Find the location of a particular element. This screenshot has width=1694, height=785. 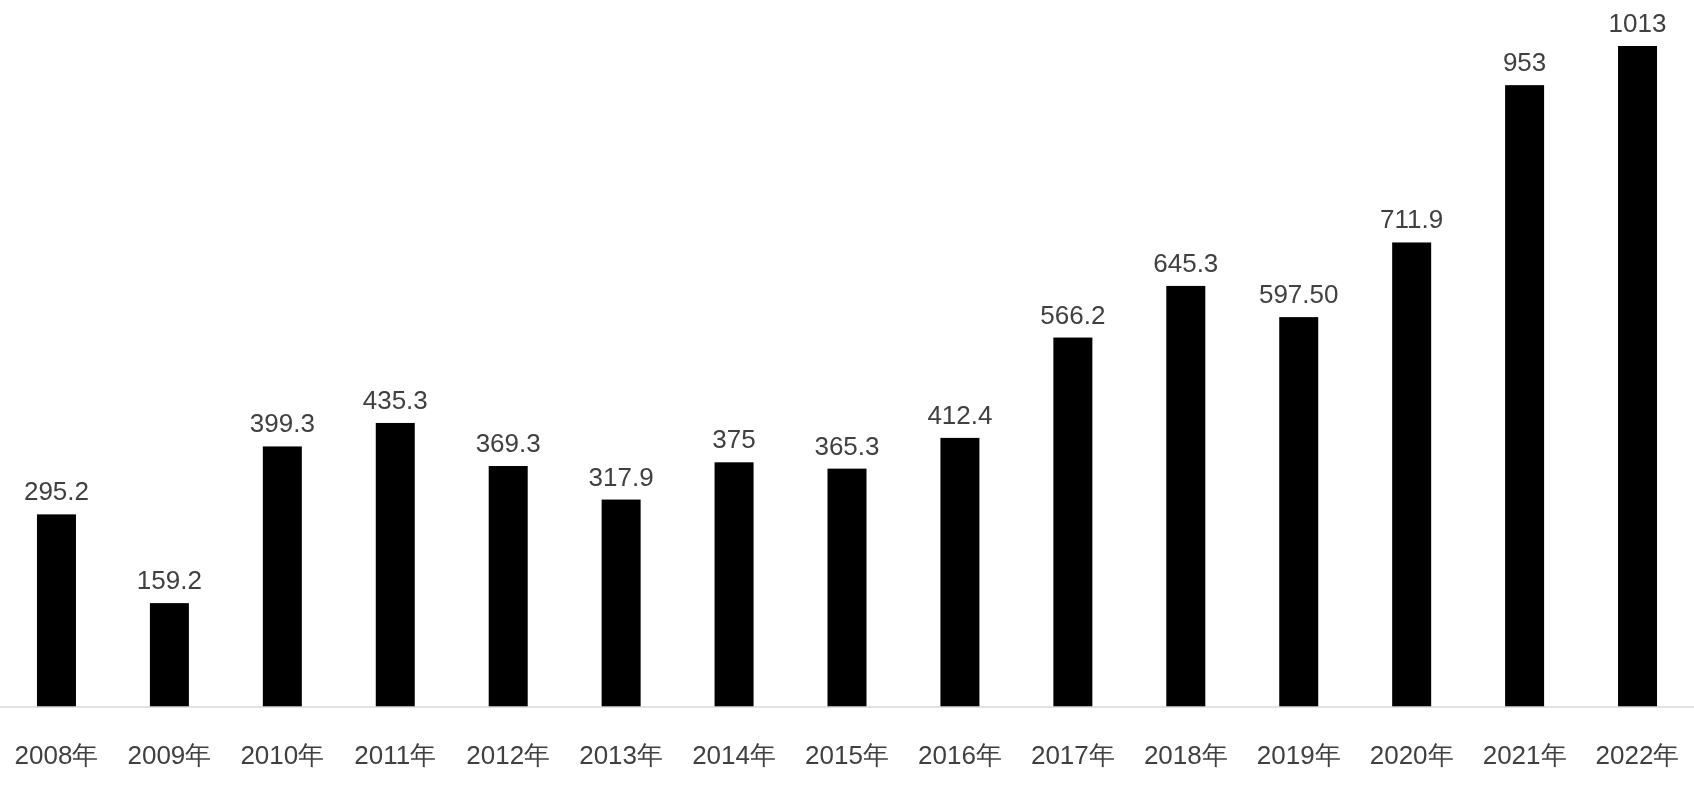

x-tick-label: 2016年 is located at coordinates (960, 755).